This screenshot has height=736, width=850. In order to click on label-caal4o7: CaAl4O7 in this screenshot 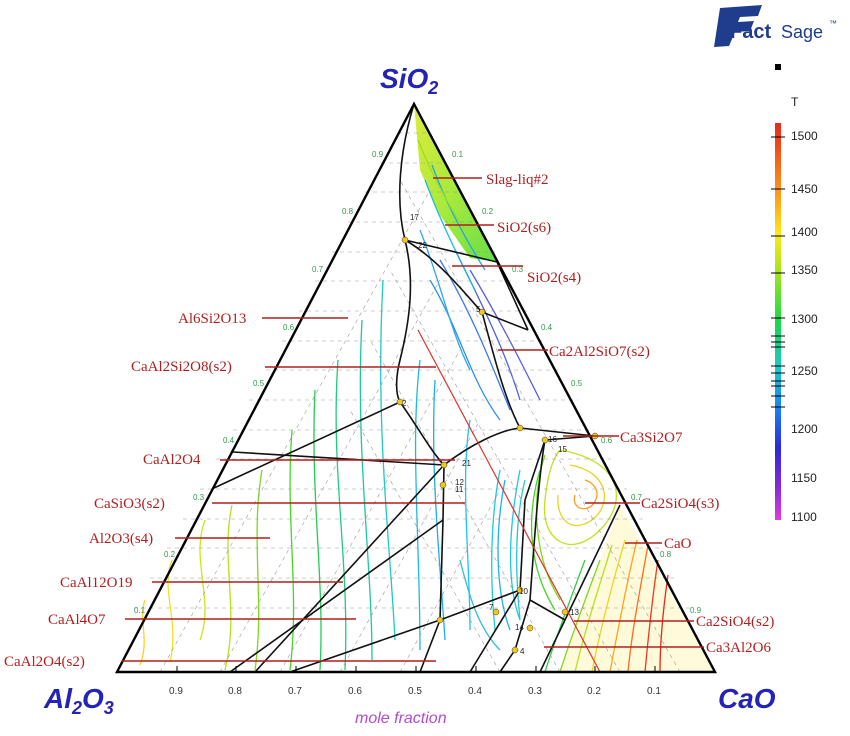, I will do `click(77, 620)`.